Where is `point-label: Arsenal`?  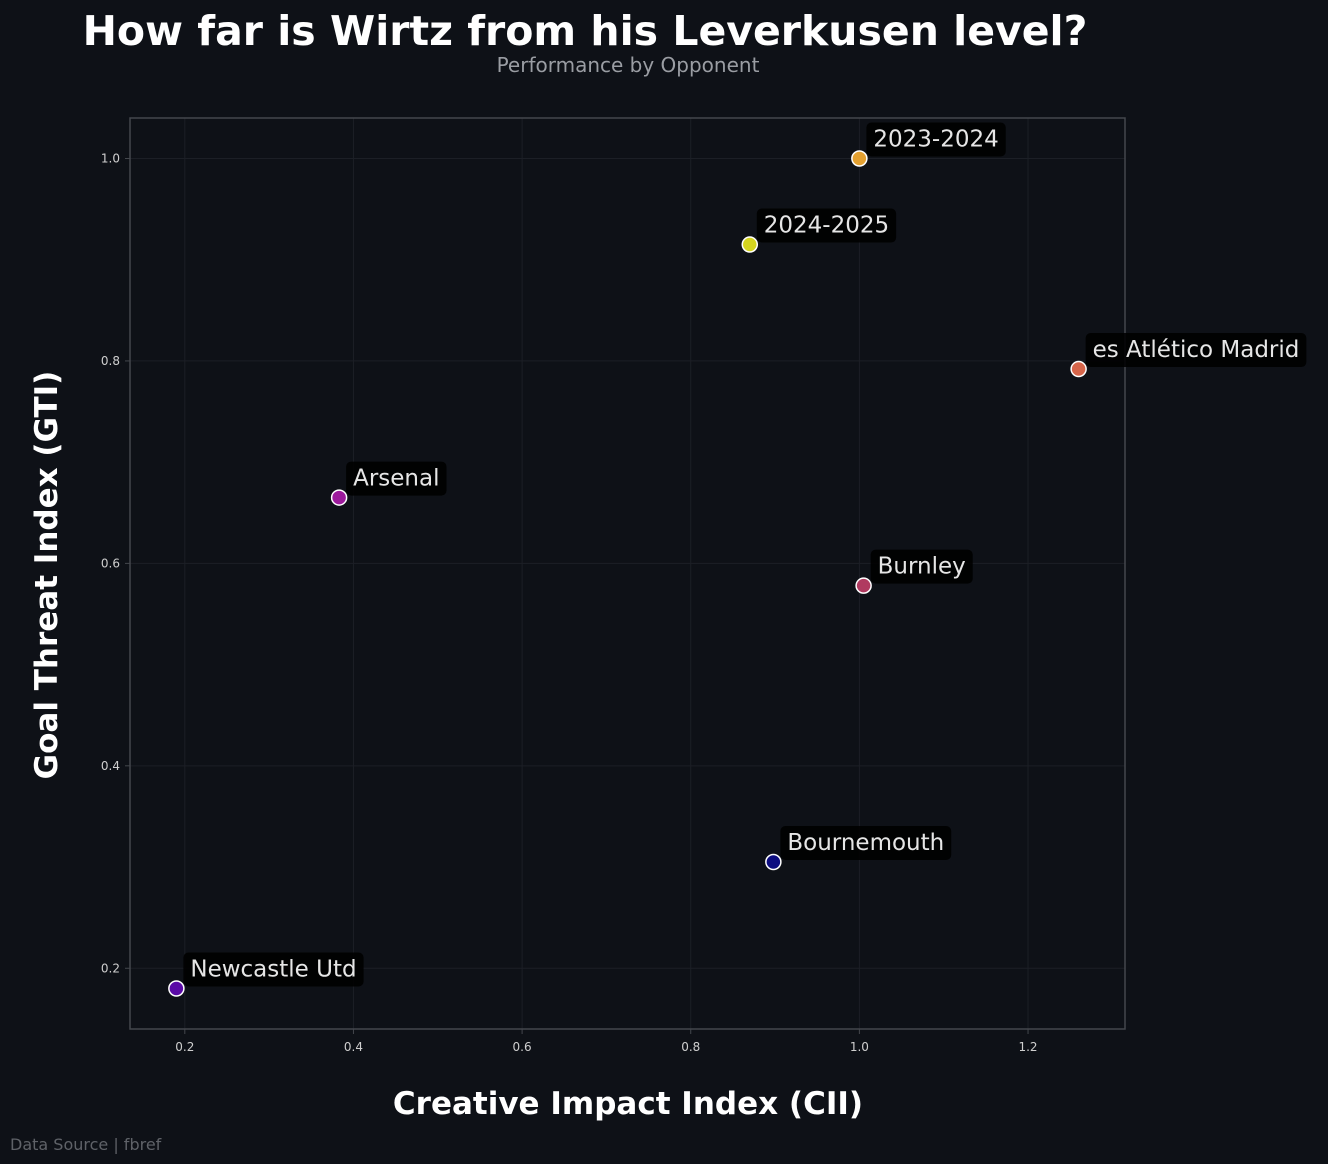 point-label: Arsenal is located at coordinates (396, 478).